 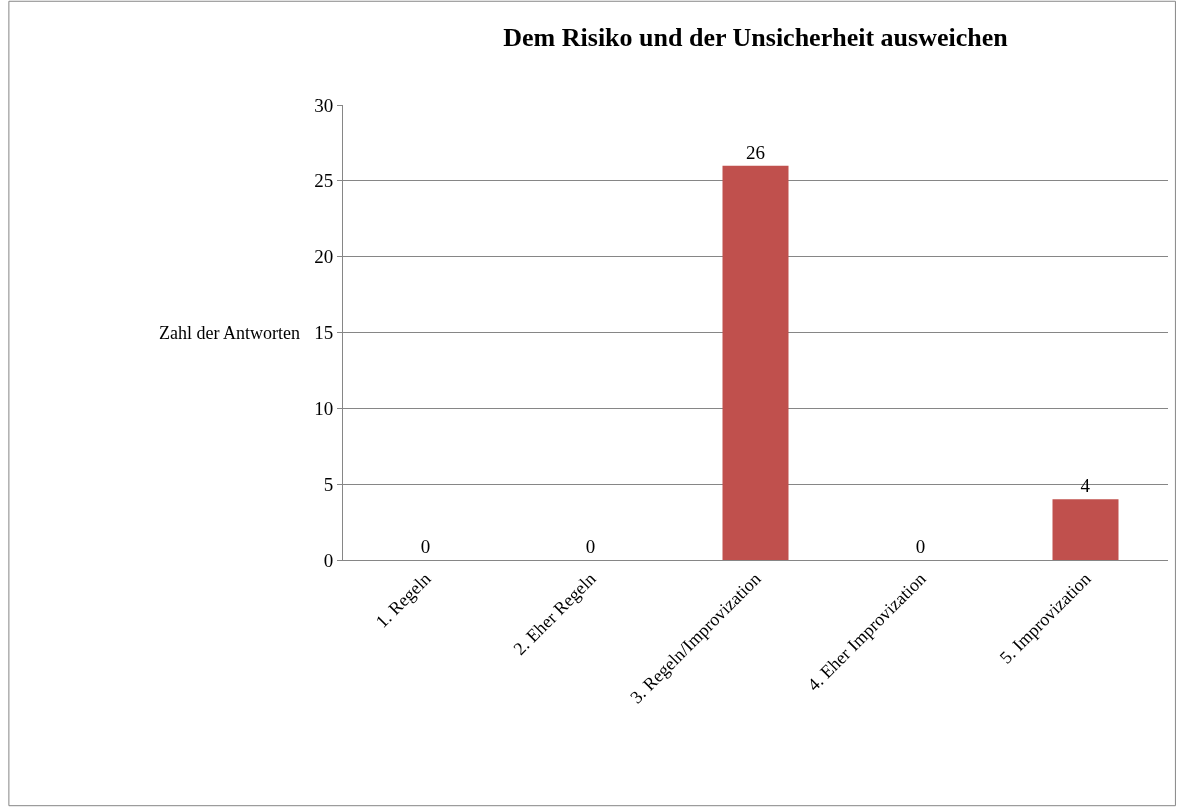 I want to click on y-tick-label: 5, so click(x=328, y=484).